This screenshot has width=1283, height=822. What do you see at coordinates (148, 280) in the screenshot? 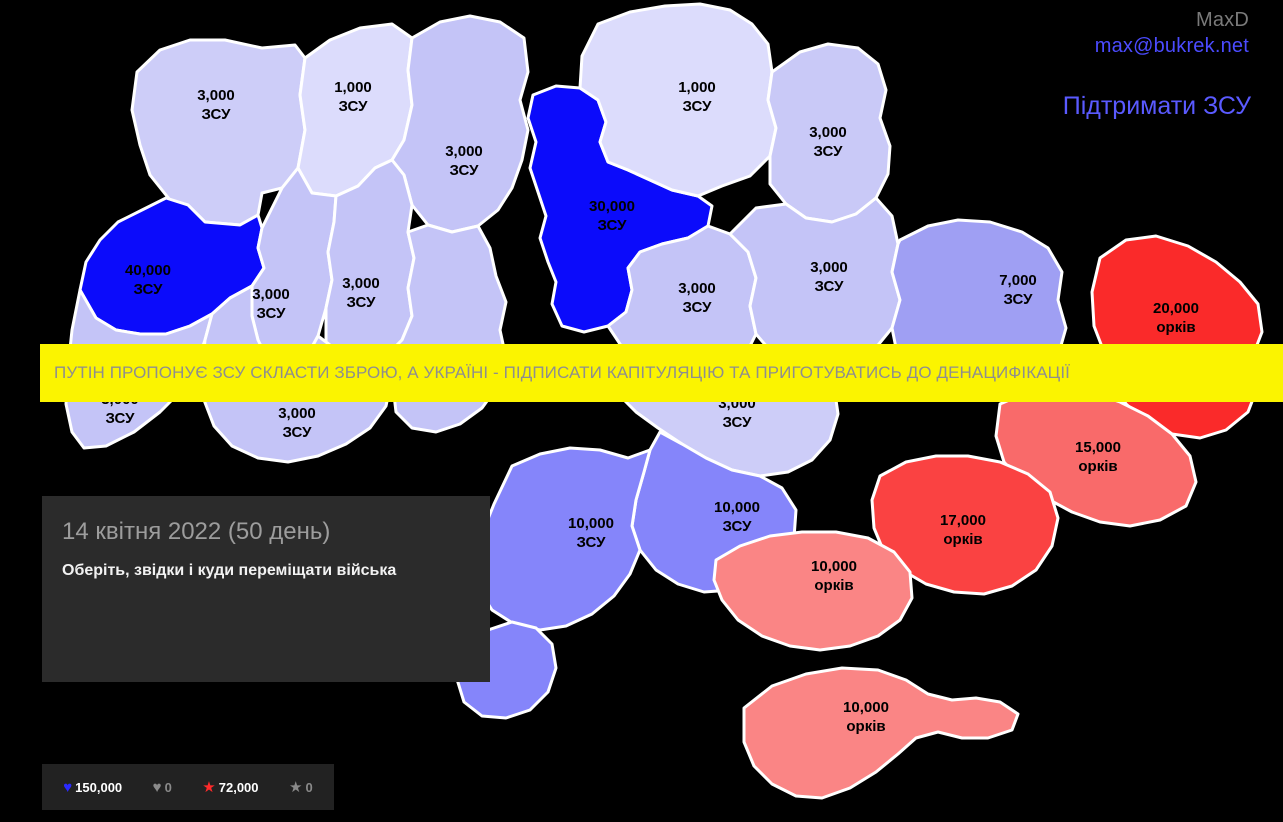
I see `region-label-lviv: 40,000 ЗСУ` at bounding box center [148, 280].